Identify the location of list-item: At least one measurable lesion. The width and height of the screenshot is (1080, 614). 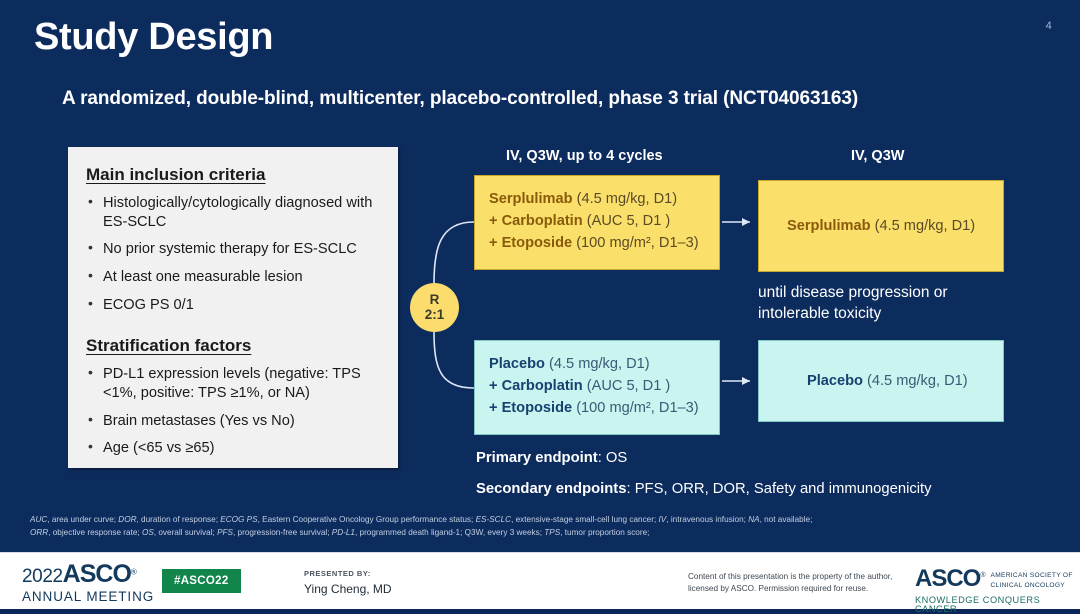
(235, 277).